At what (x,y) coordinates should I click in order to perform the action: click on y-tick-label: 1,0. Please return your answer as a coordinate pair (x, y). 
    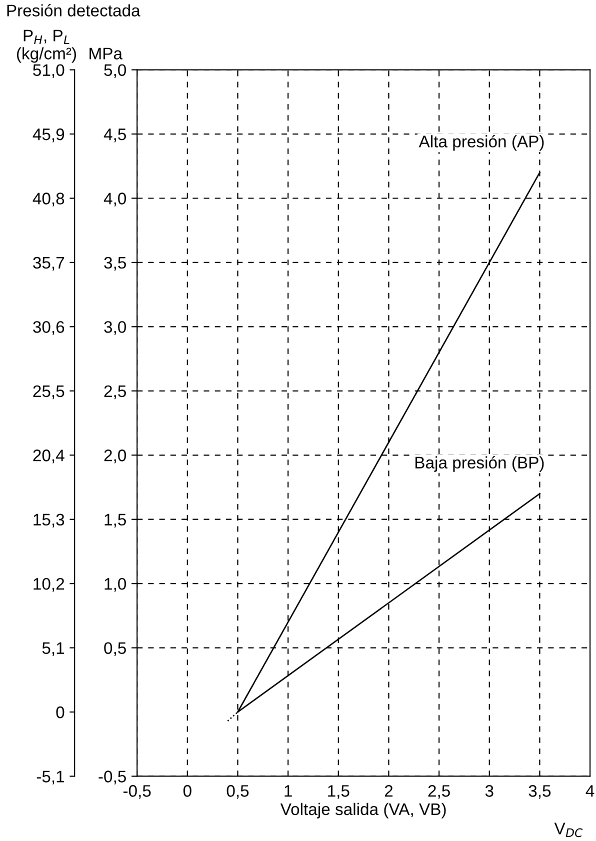
    Looking at the image, I should click on (115, 585).